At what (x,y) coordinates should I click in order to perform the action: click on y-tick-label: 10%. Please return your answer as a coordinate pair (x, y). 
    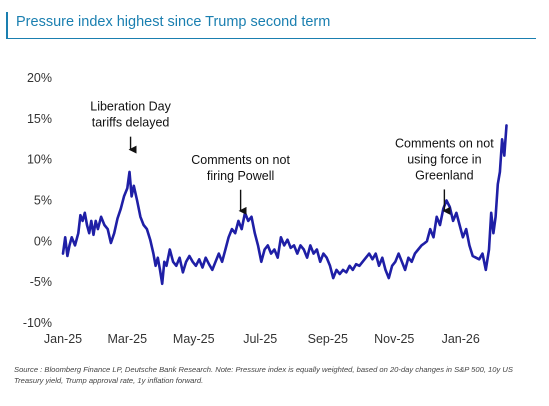
    Looking at the image, I should click on (39, 160).